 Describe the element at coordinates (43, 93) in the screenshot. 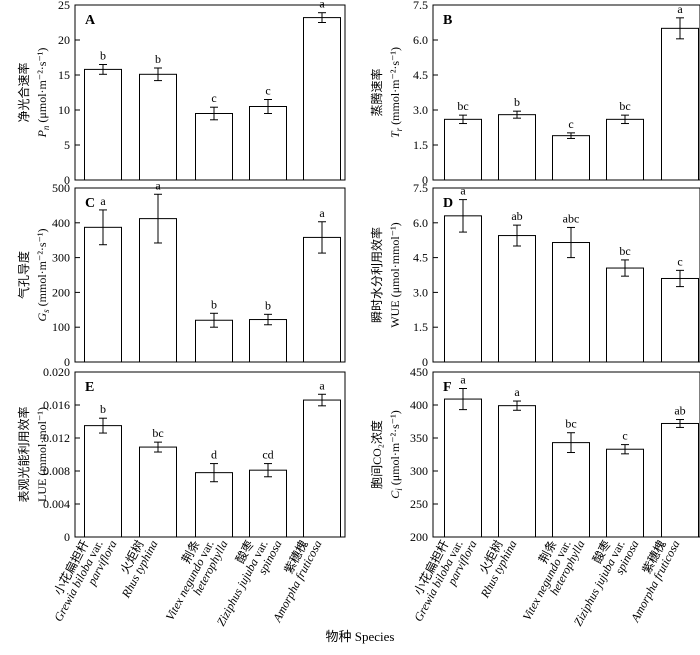

I see `y-axis-label-symbol: Pn (μmol·m⁻²·s⁻¹)` at that location.